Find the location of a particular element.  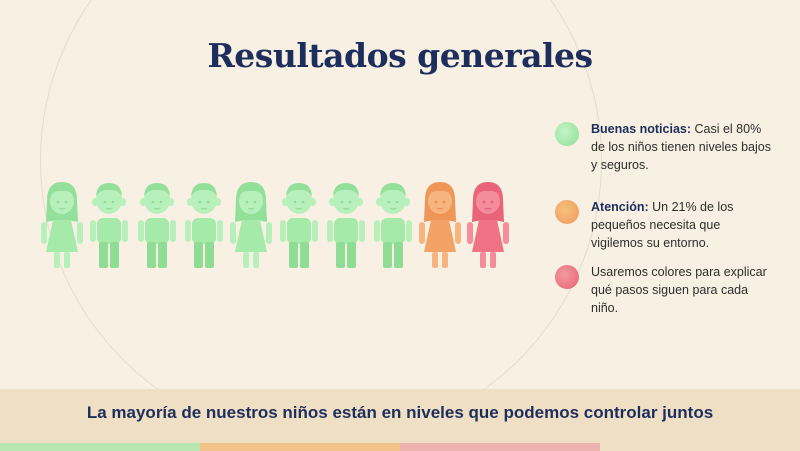

stripe-beige is located at coordinates (700, 447).